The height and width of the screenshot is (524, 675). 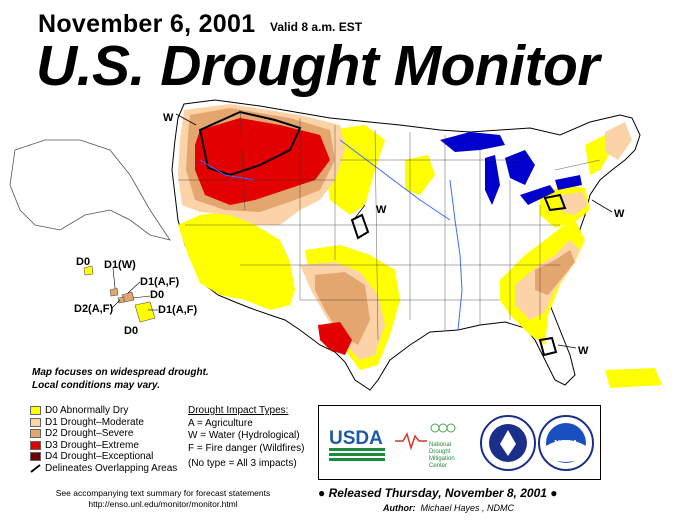 I want to click on hawaii-d1af-label-bottom: D1(A,F), so click(x=177, y=310).